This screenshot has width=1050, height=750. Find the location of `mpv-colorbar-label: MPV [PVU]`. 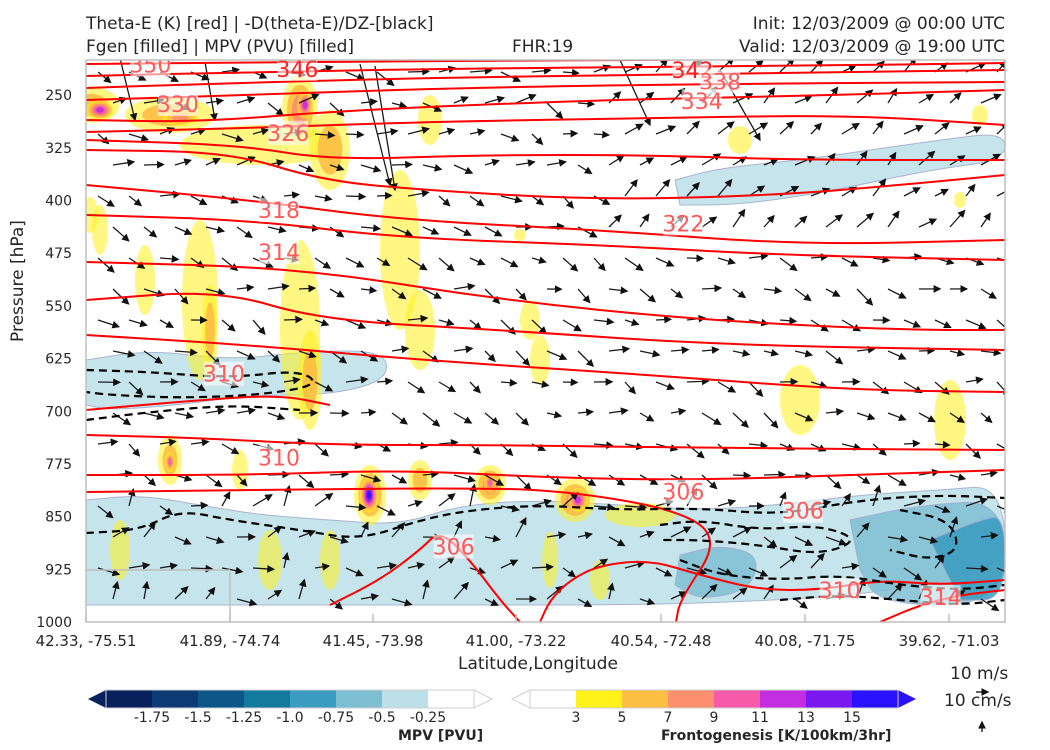

mpv-colorbar-label: MPV [PVU] is located at coordinates (441, 736).